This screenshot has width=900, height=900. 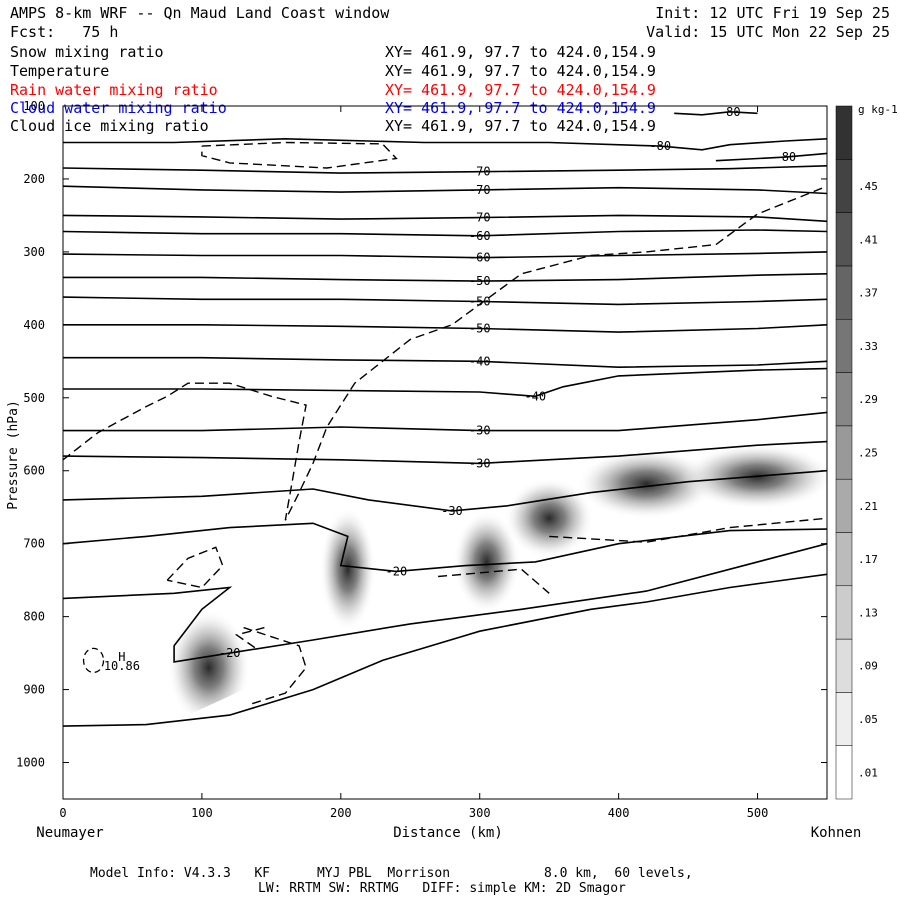 I want to click on temperature-contour-label-11: -40, so click(x=480, y=361).